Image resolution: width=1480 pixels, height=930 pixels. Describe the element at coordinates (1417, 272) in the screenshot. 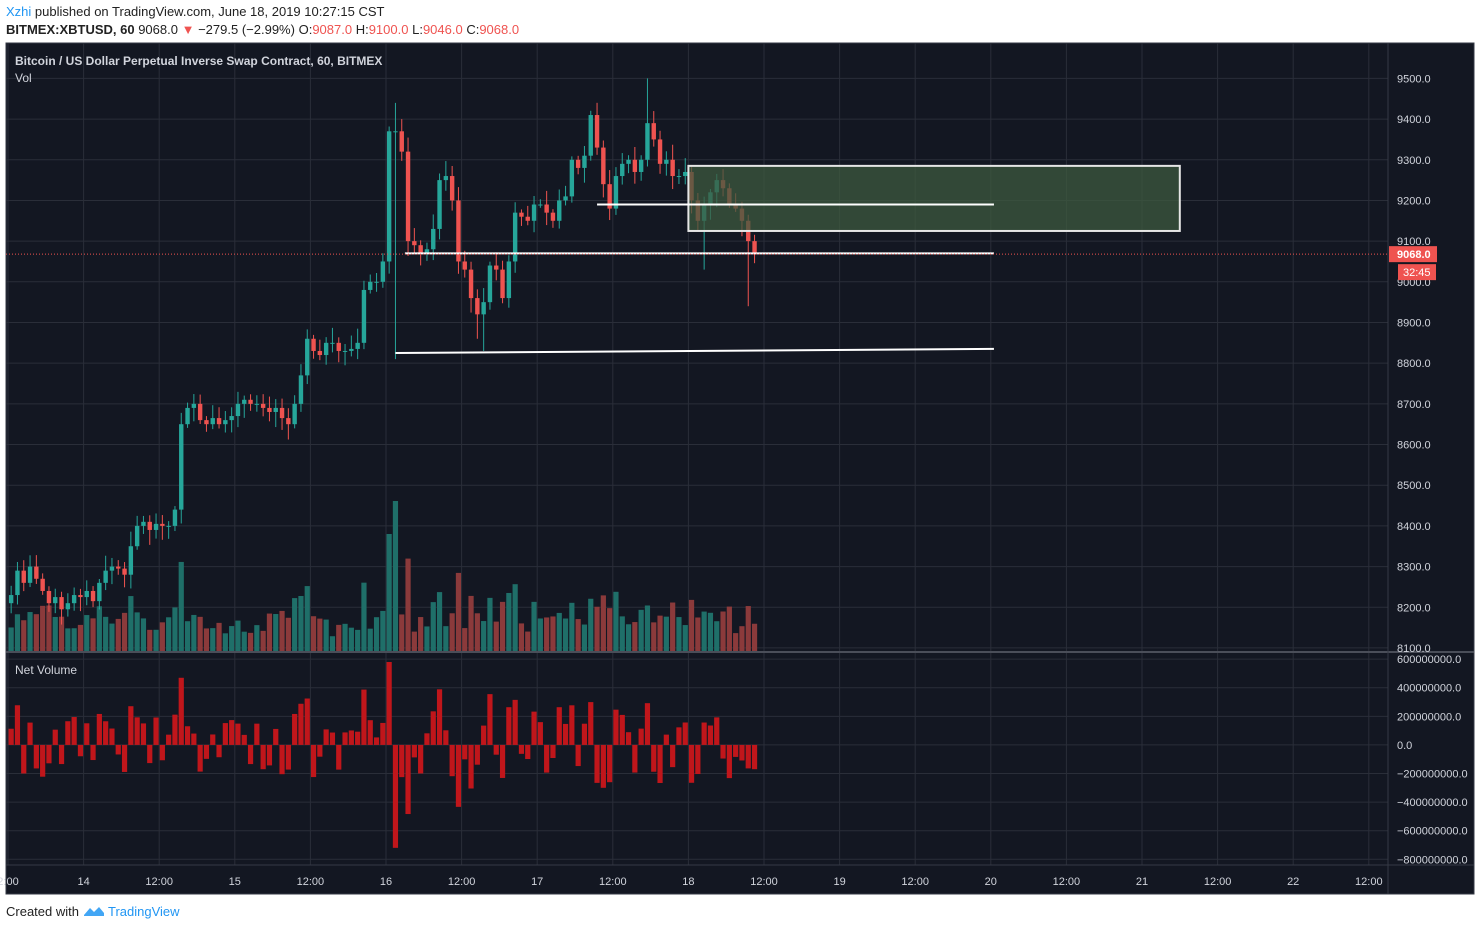

I see `countdown-tag` at that location.